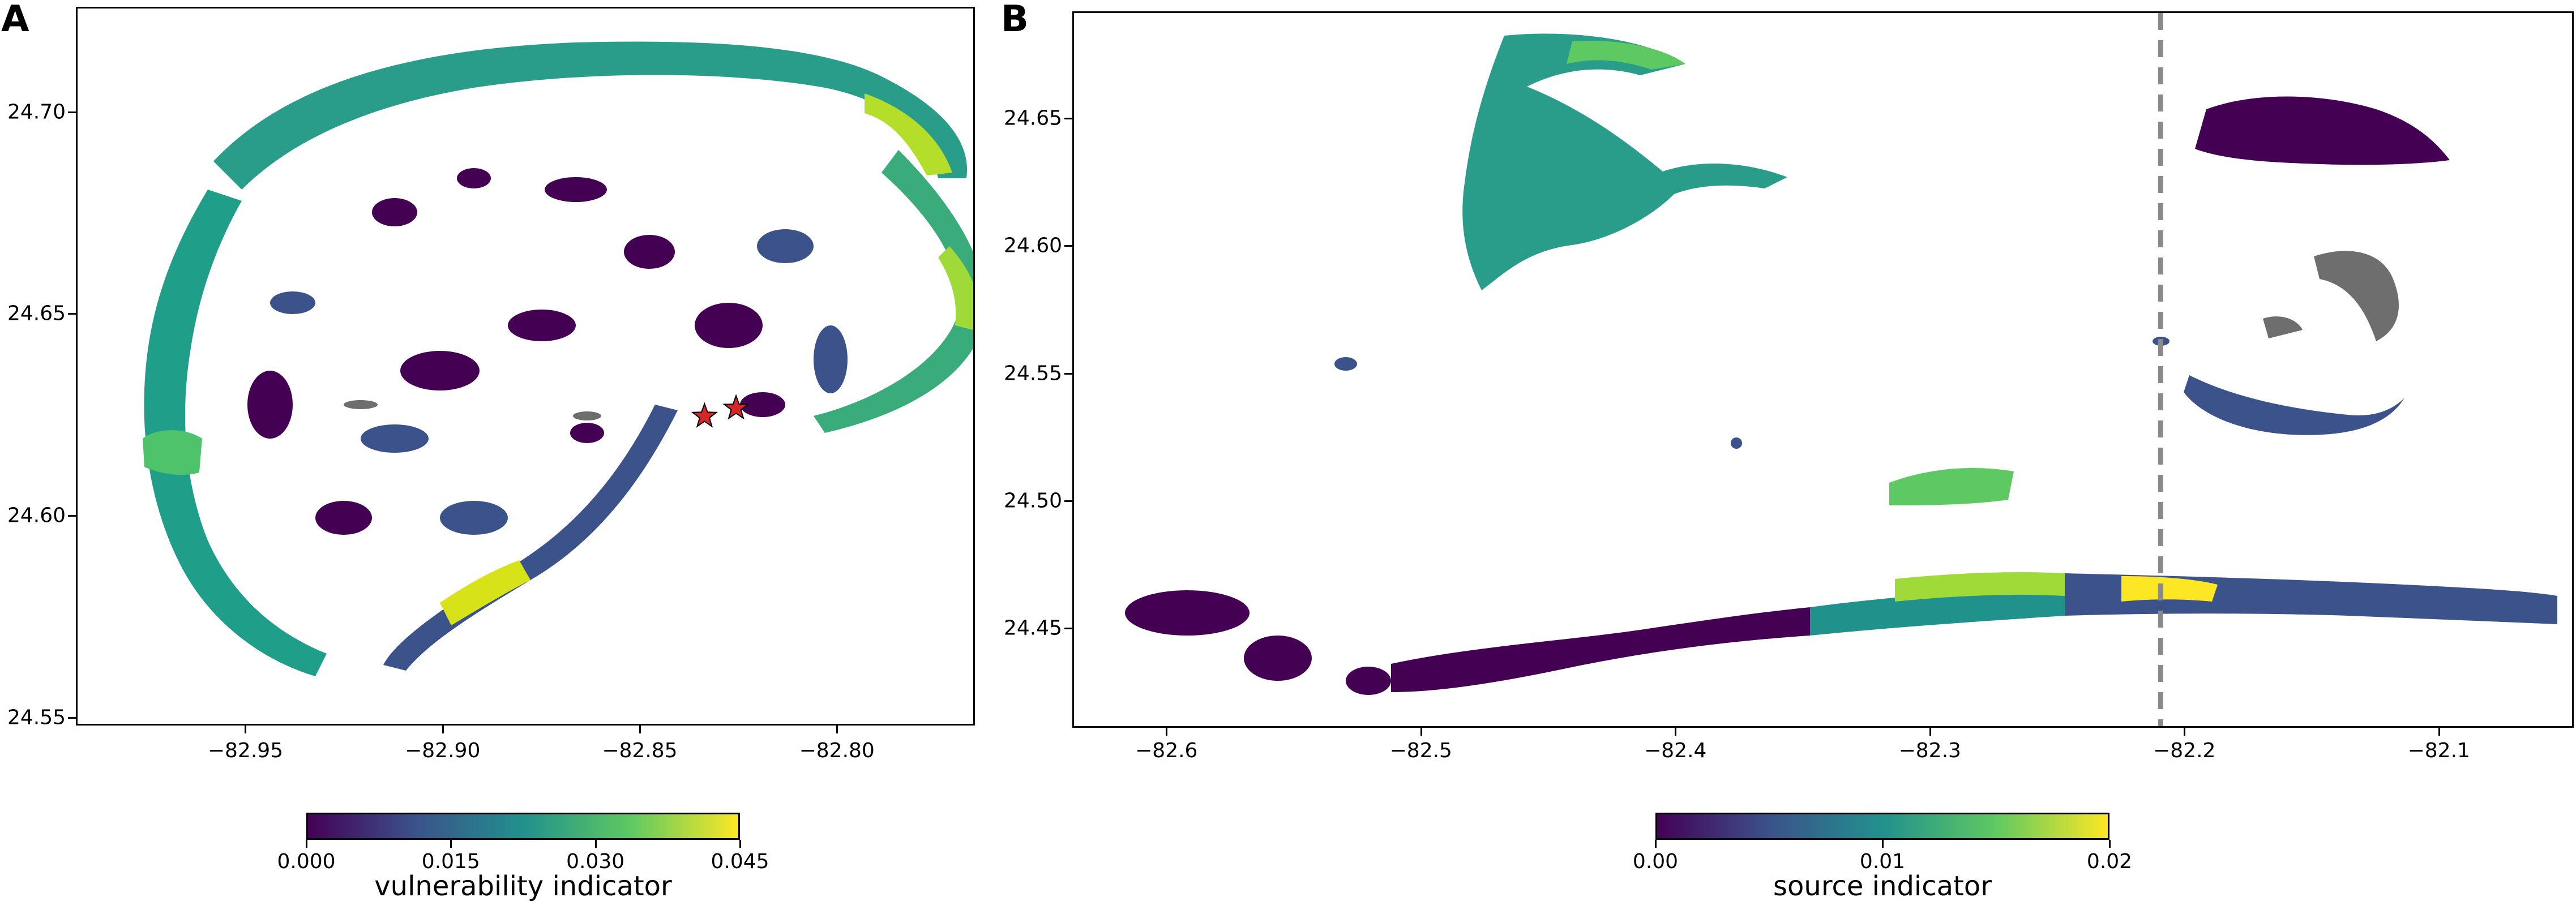  What do you see at coordinates (472, 410) in the screenshot?
I see `no-data-gray-patches` at bounding box center [472, 410].